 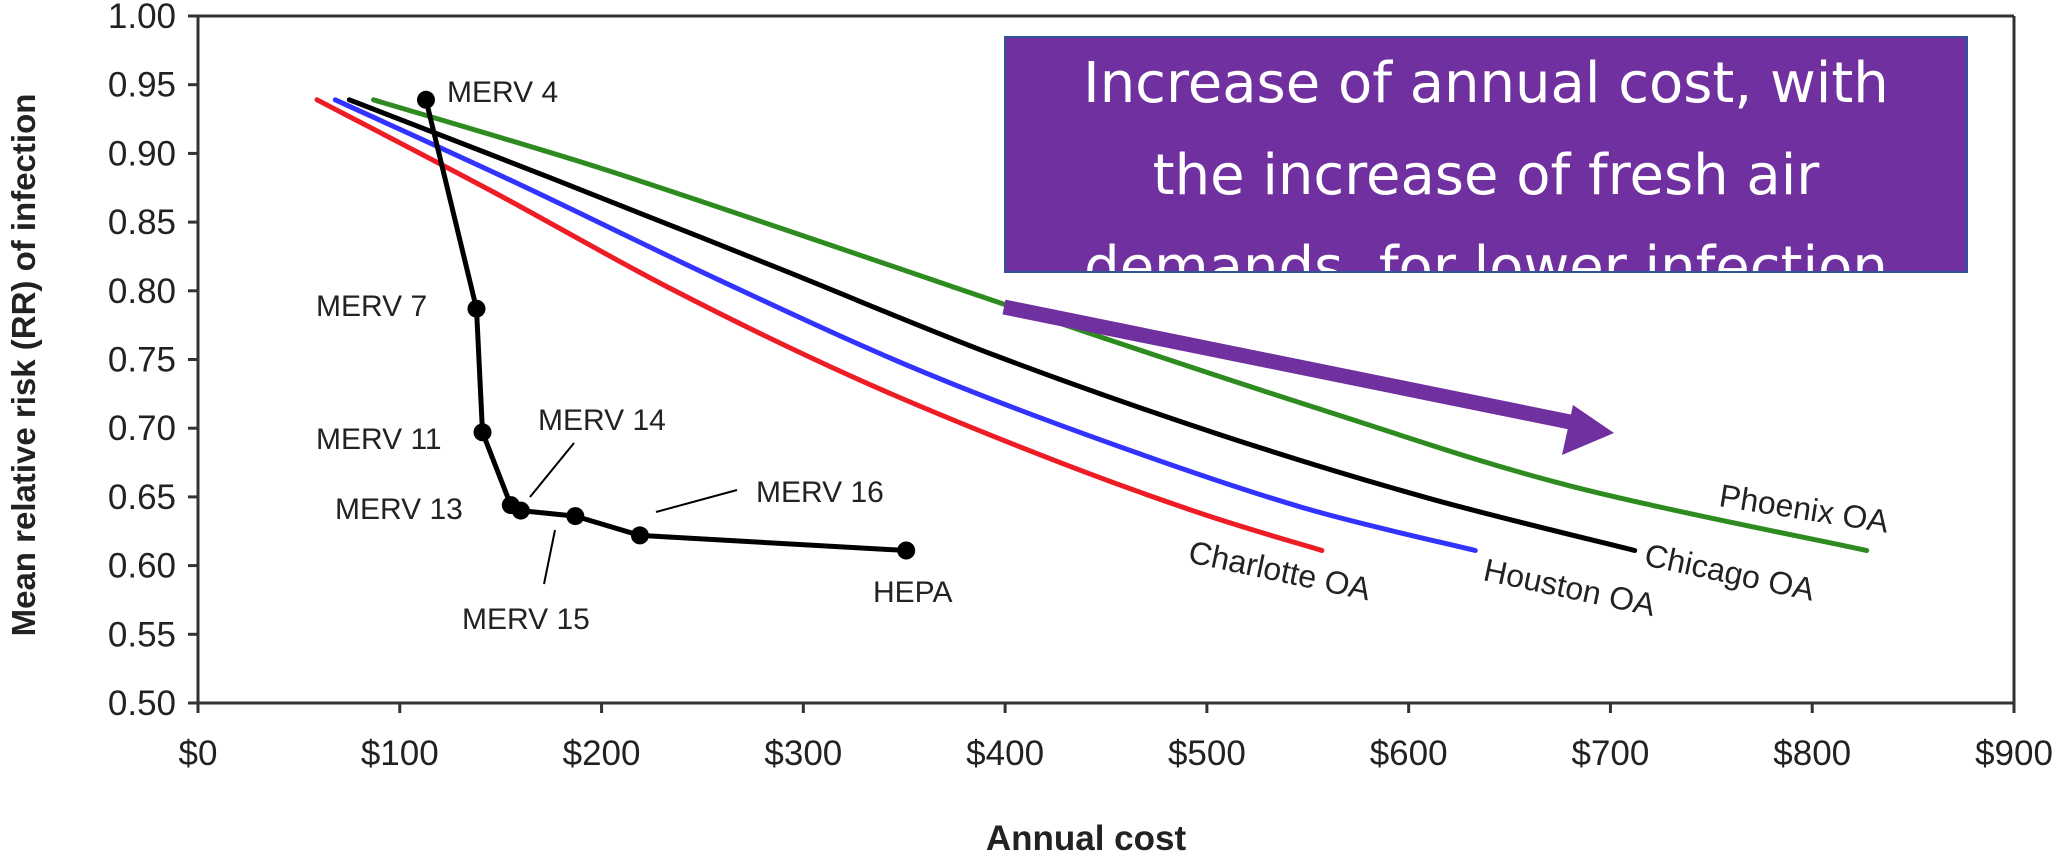 What do you see at coordinates (1730, 572) in the screenshot?
I see `curve-label-chicago: Chicago OA` at bounding box center [1730, 572].